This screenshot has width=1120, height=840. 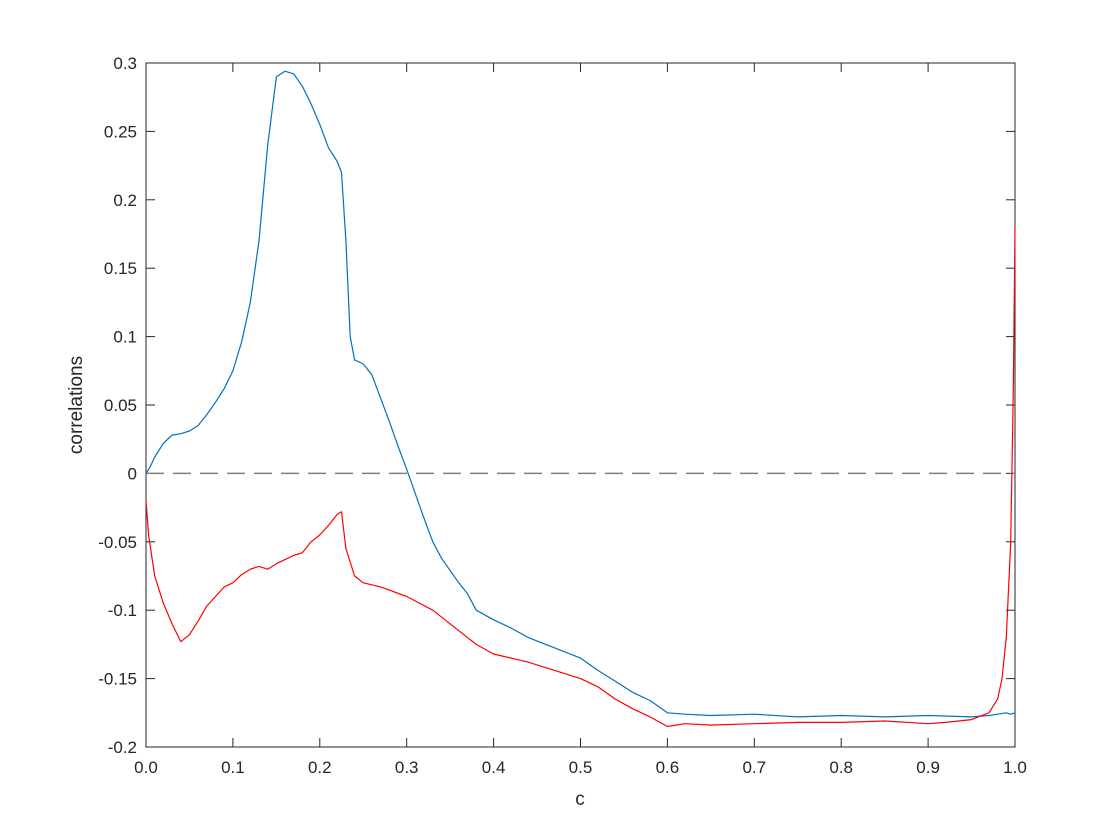 I want to click on x-tick-label: 0.9, so click(x=928, y=767).